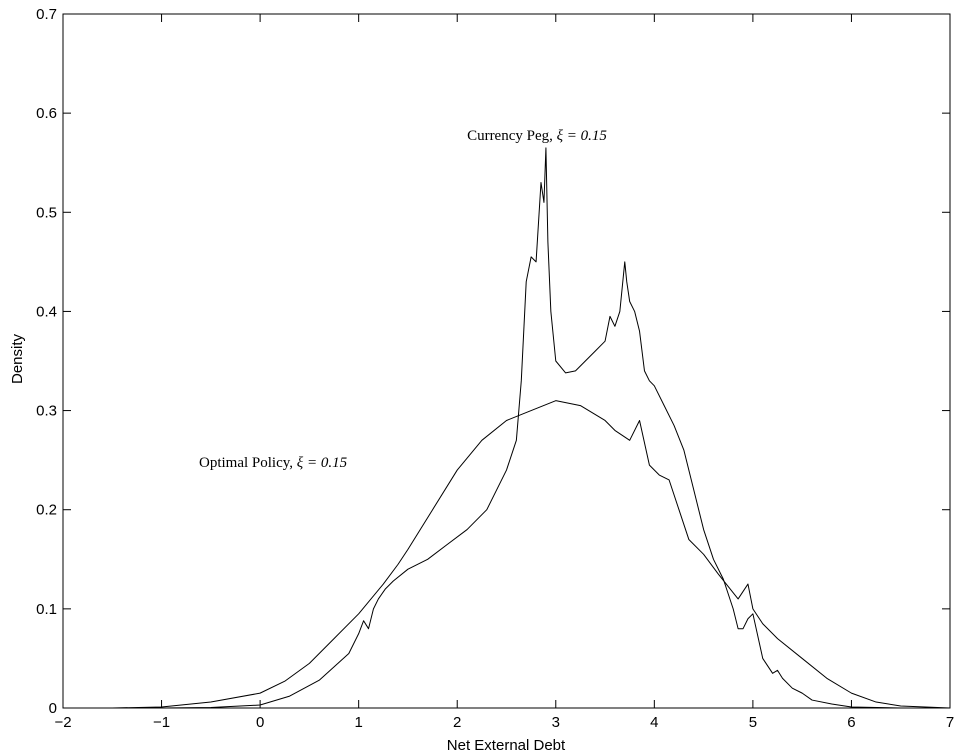 The image size is (955, 755). Describe the element at coordinates (506, 745) in the screenshot. I see `x-axis-label: Net External Debt` at that location.